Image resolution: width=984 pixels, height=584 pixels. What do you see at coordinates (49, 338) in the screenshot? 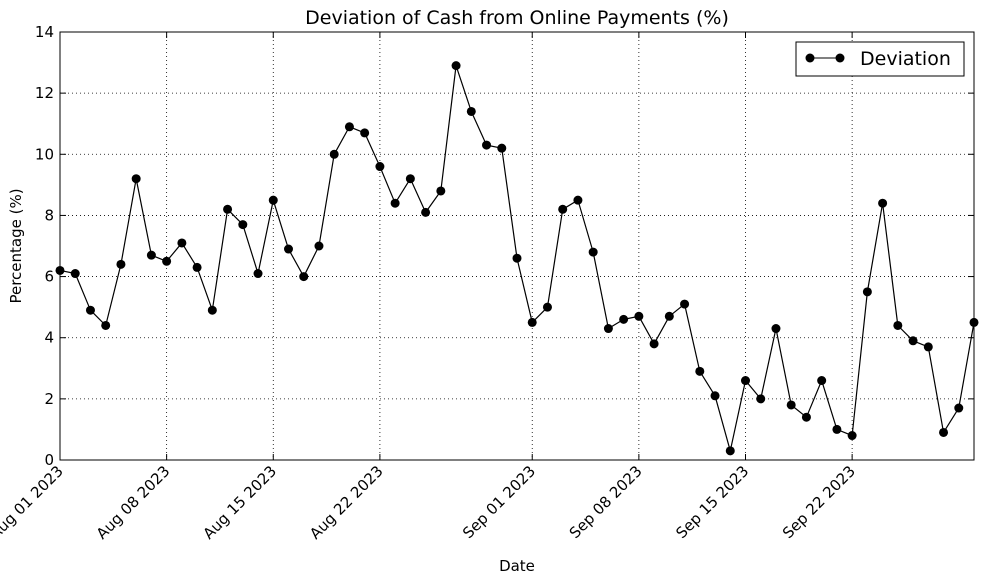
I see `y-tick-label: 4` at bounding box center [49, 338].